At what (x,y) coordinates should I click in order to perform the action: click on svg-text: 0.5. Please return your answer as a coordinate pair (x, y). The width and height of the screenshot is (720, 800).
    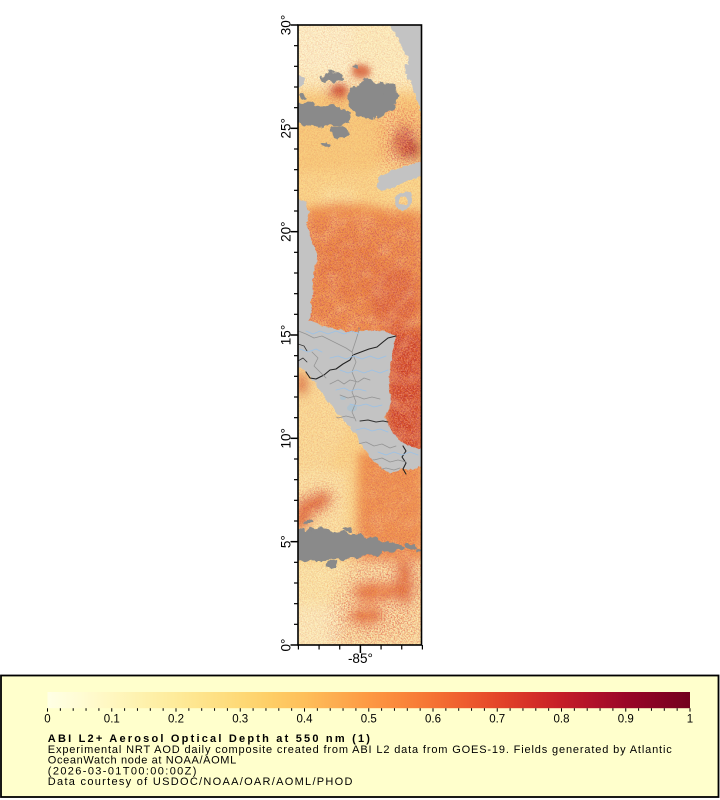
    Looking at the image, I should click on (369, 720).